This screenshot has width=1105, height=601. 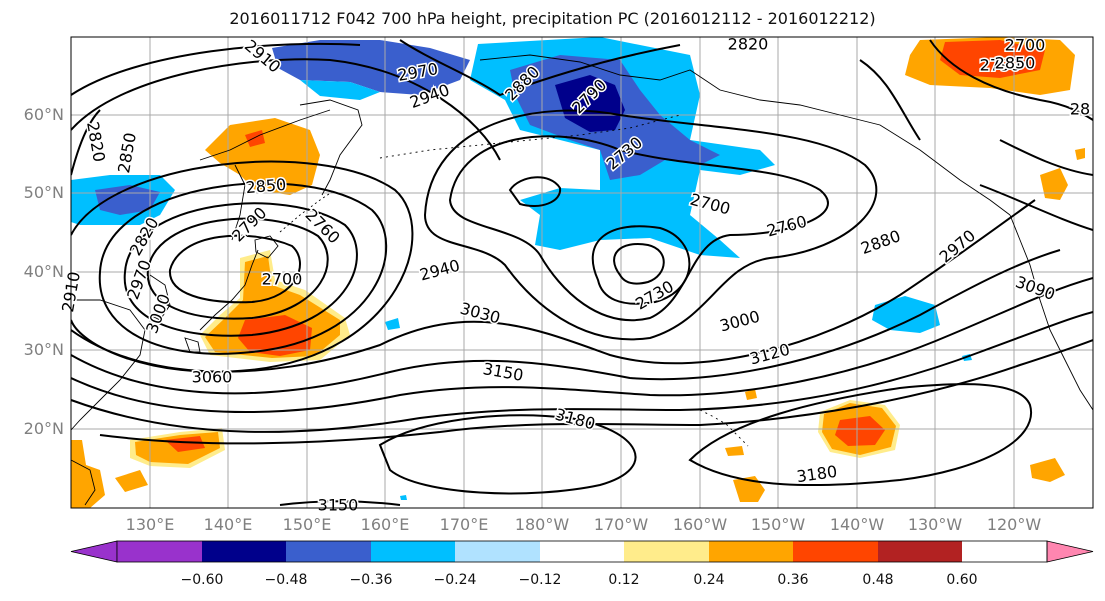 I want to click on colorbar-tick-label: 0.48, so click(x=878, y=580).